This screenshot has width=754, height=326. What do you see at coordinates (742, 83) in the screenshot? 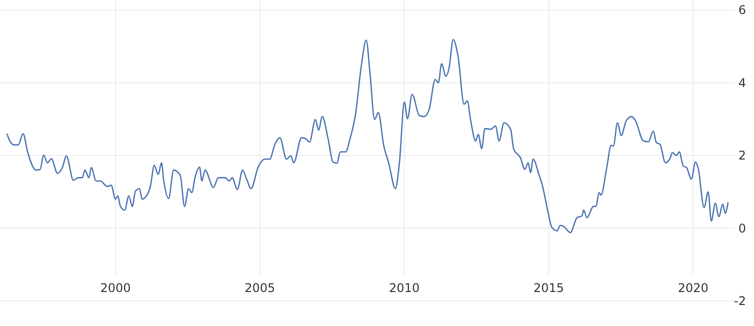
I see `y-tick-label: 4` at bounding box center [742, 83].